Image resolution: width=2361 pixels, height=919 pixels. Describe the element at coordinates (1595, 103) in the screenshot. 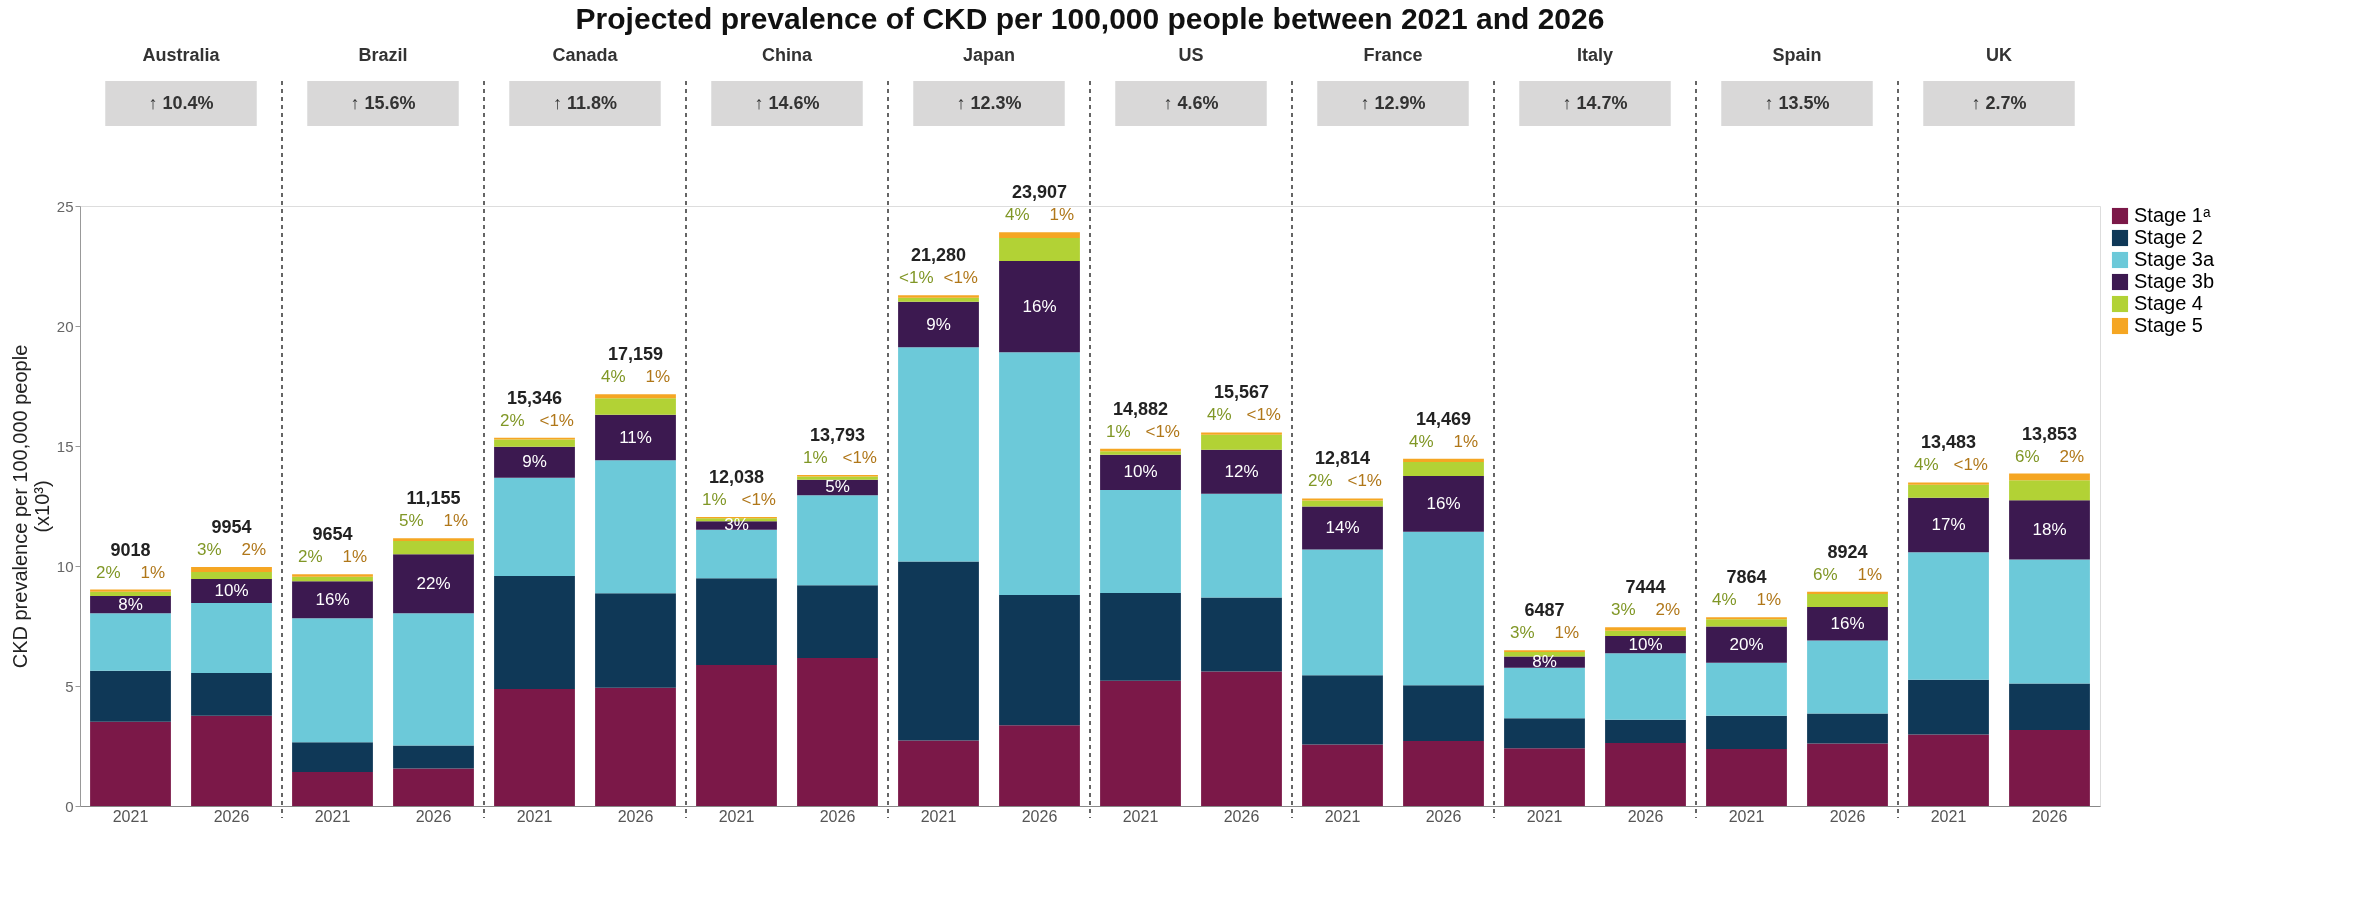

I see `text: ↑ 14.7%` at that location.